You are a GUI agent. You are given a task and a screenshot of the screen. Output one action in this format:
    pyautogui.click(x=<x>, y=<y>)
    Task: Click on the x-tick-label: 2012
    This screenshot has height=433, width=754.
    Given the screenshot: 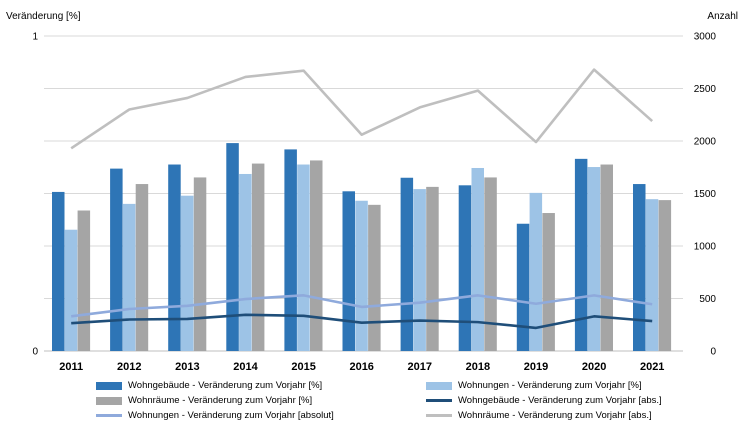 What is the action you would take?
    pyautogui.click(x=129, y=367)
    